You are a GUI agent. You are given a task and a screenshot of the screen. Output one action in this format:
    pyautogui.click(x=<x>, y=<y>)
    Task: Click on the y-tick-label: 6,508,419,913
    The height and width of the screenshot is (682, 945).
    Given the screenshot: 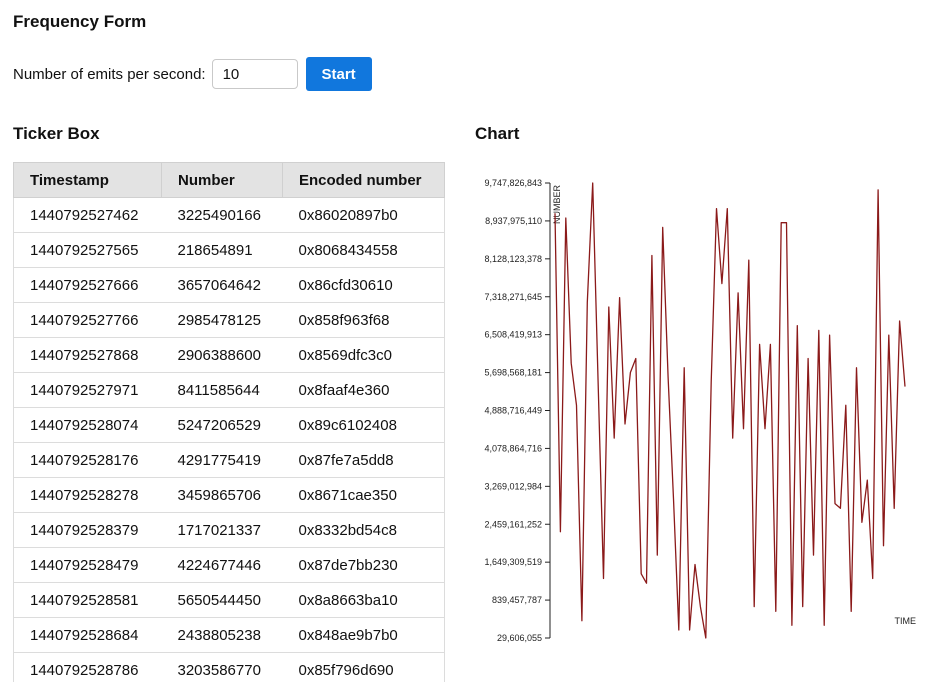 What is the action you would take?
    pyautogui.click(x=513, y=335)
    